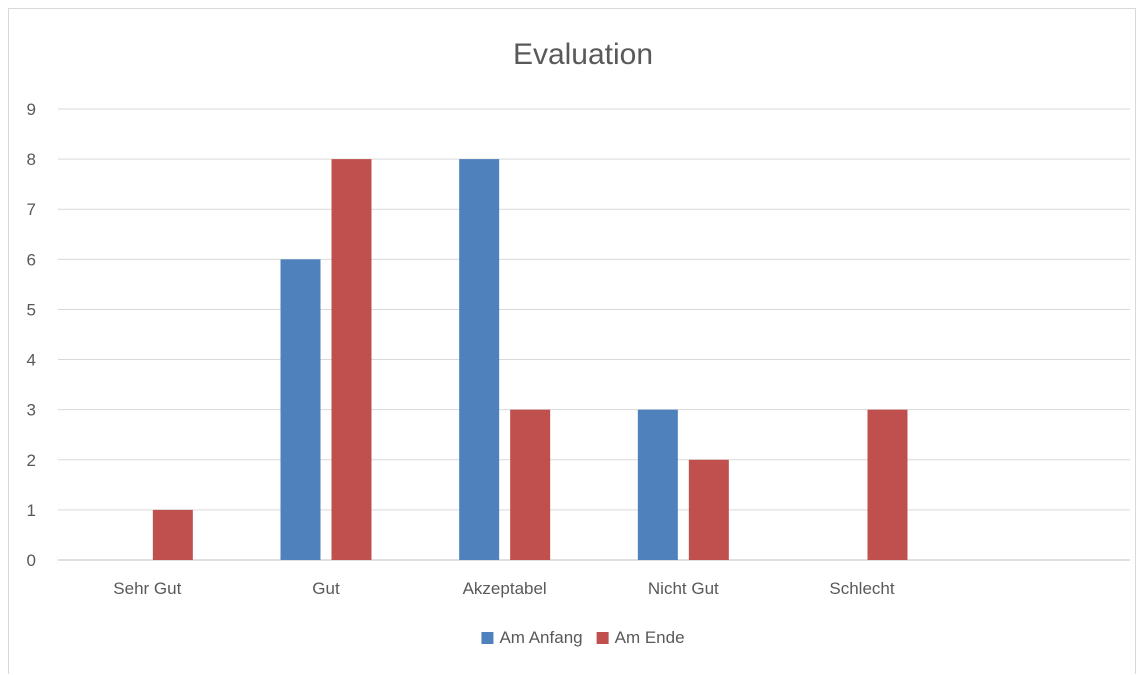 This screenshot has width=1145, height=675. What do you see at coordinates (31, 259) in the screenshot?
I see `y-tick-label: 6` at bounding box center [31, 259].